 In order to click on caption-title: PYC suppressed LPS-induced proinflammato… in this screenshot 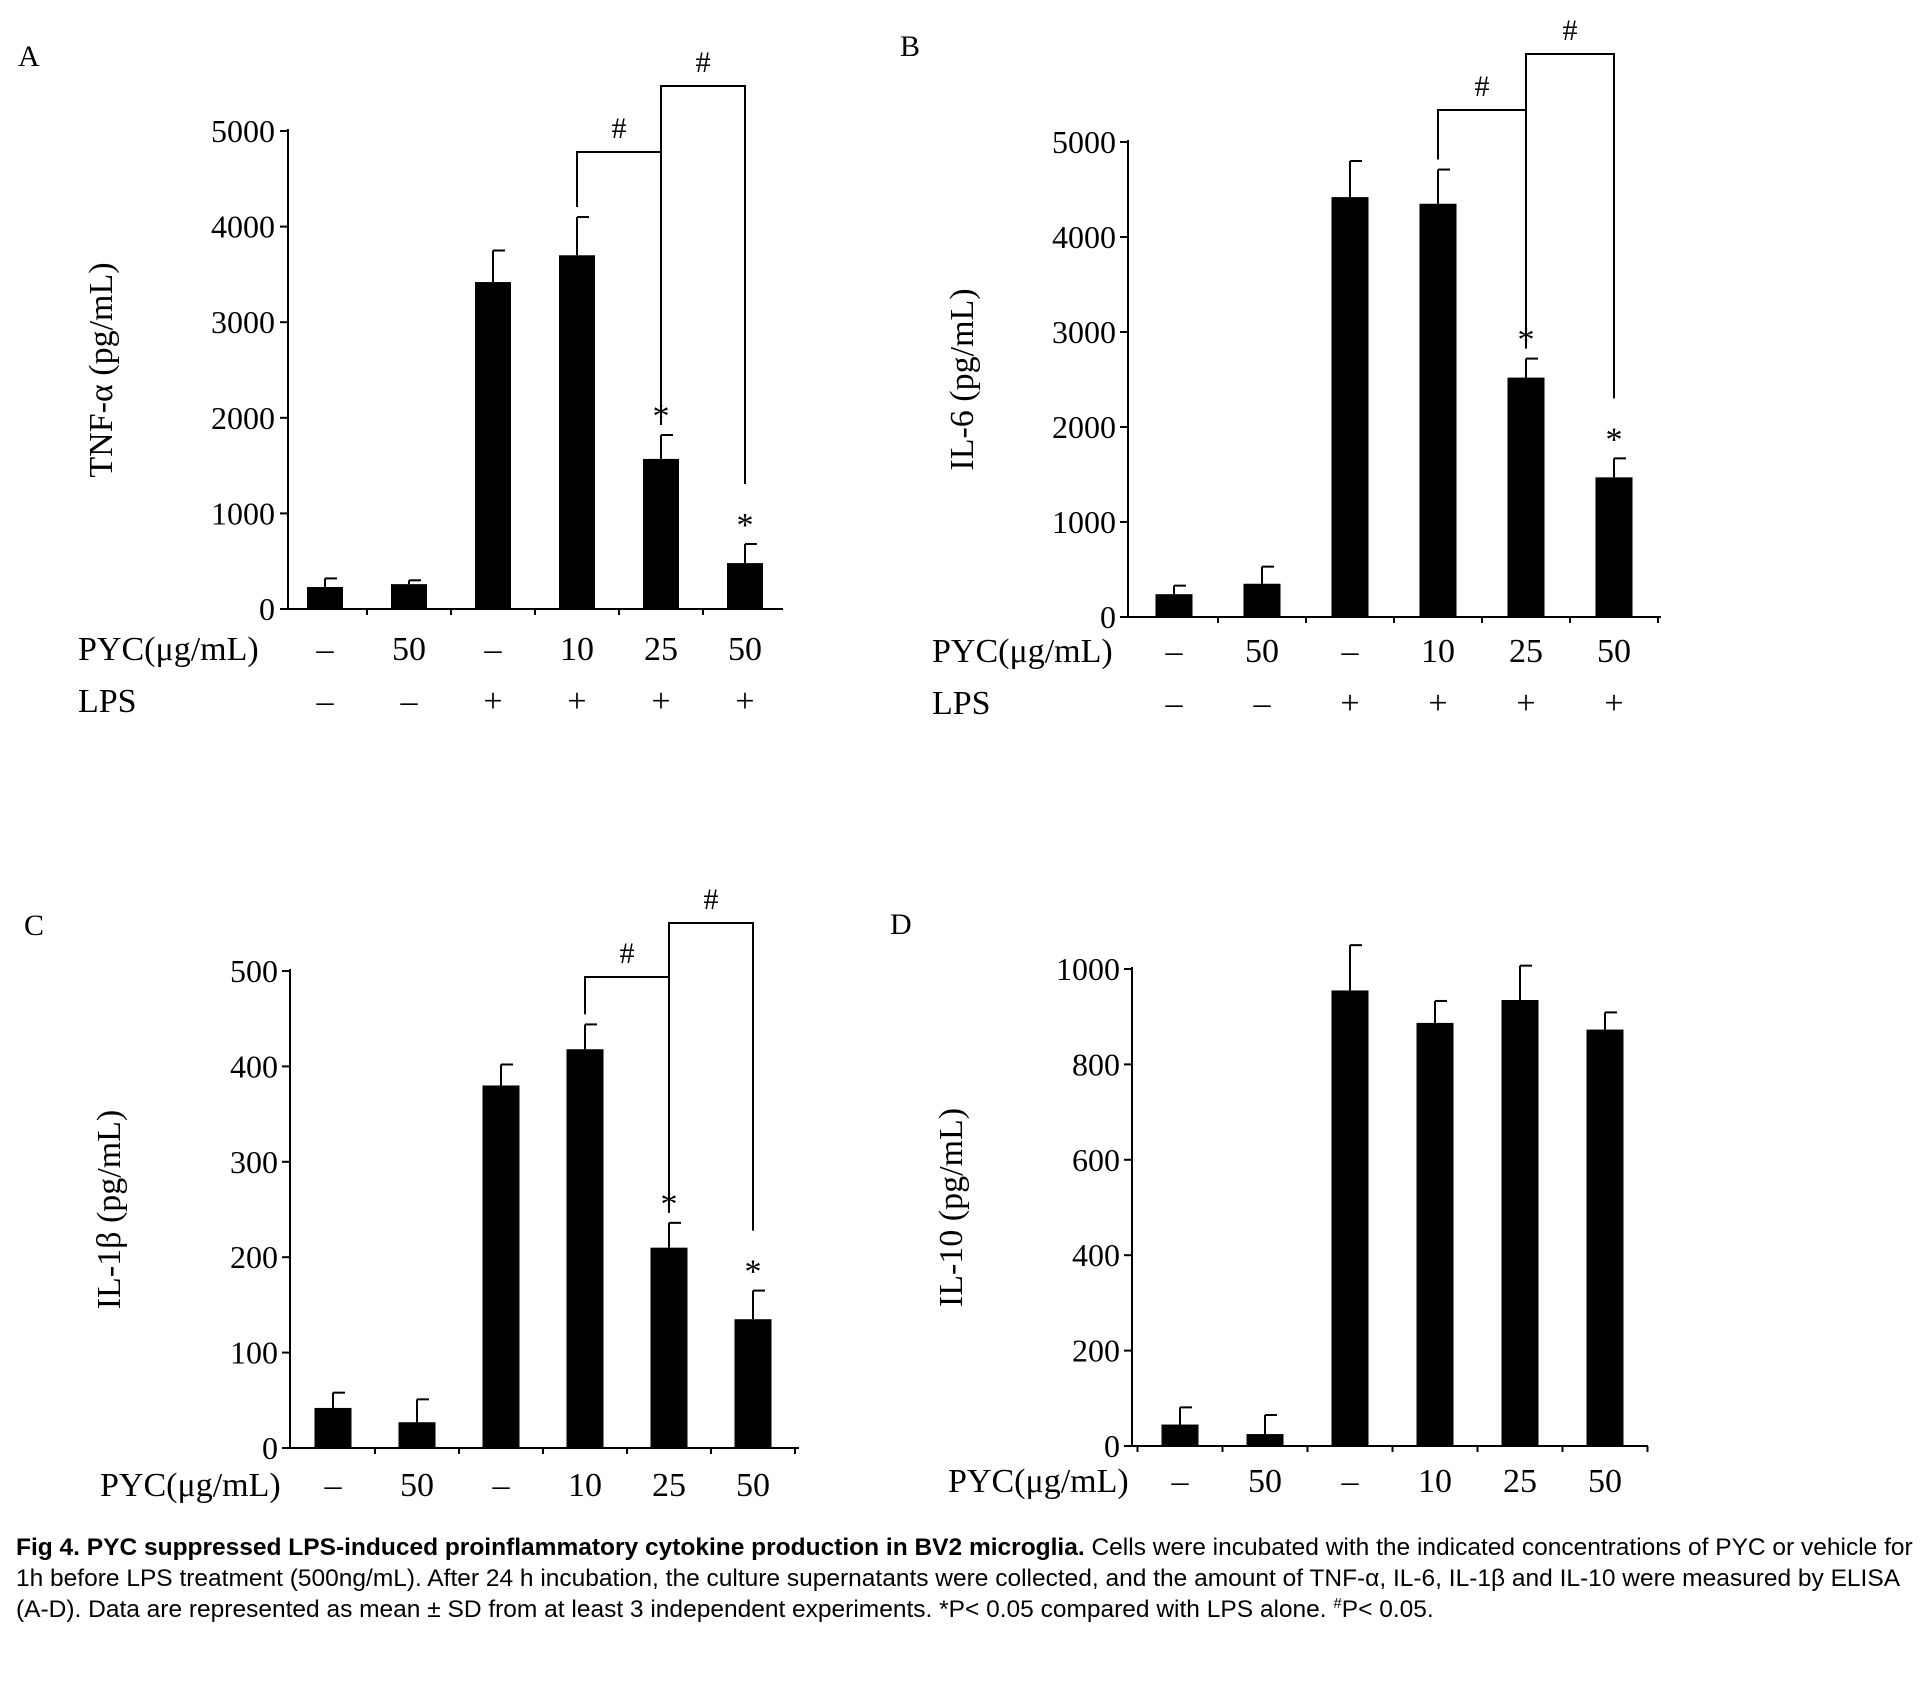, I will do `click(585, 1547)`.